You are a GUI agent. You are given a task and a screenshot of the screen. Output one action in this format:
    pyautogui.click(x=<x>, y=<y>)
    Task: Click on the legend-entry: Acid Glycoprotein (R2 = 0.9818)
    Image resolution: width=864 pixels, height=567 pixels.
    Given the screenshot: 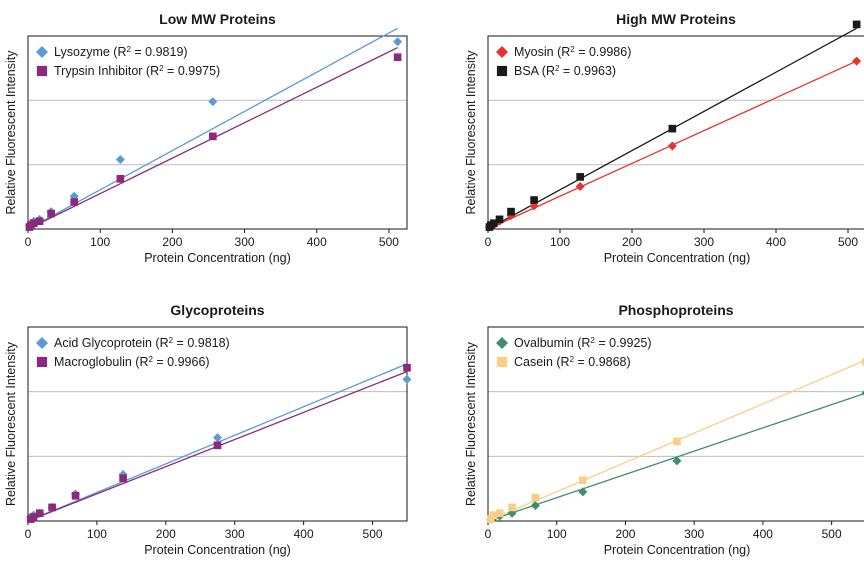 What is the action you would take?
    pyautogui.click(x=142, y=343)
    